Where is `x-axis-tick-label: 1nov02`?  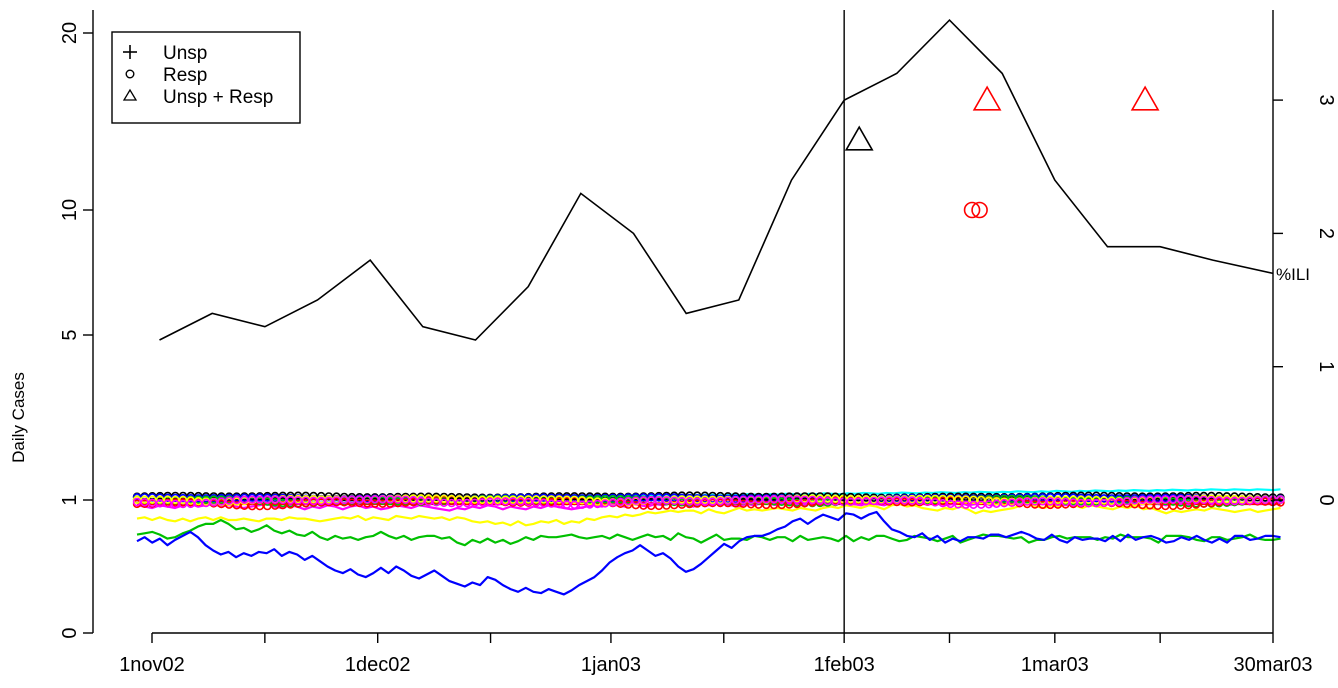 x-axis-tick-label: 1nov02 is located at coordinates (152, 665).